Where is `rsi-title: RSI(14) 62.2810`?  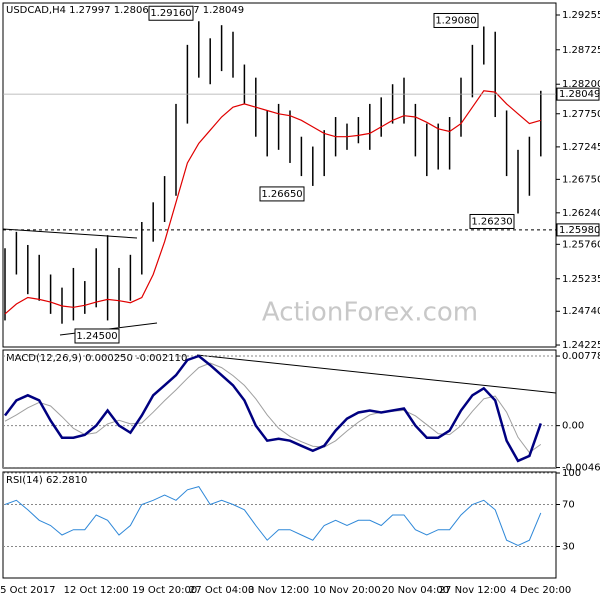 rsi-title: RSI(14) 62.2810 is located at coordinates (46, 480).